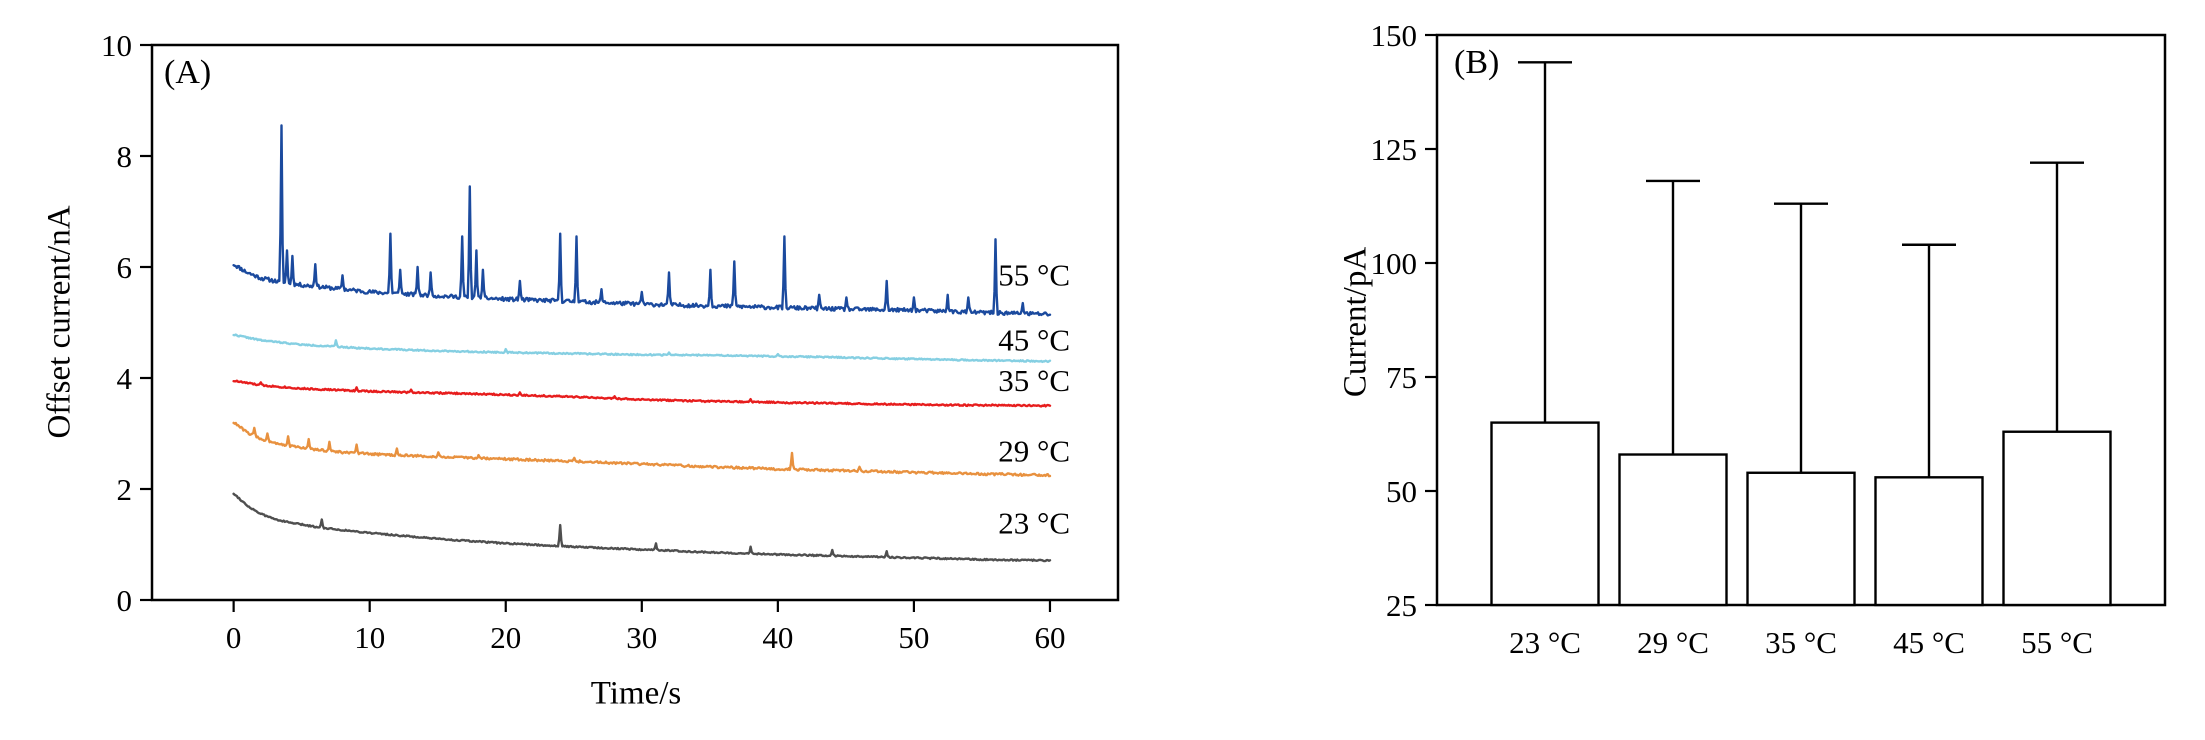 The width and height of the screenshot is (2205, 740). Describe the element at coordinates (1545, 514) in the screenshot. I see `bar-23C` at that location.